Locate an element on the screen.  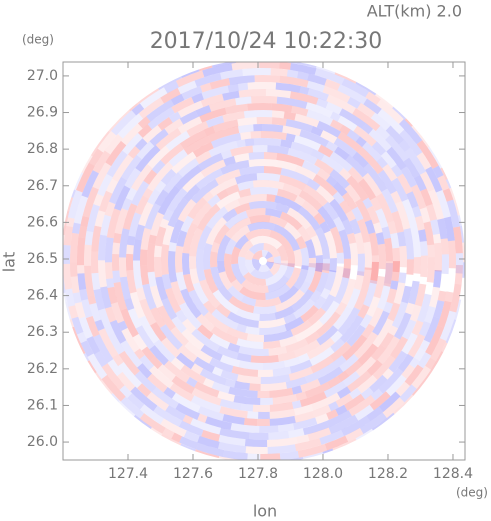
y-tick-label: 26.4 is located at coordinates (42, 296).